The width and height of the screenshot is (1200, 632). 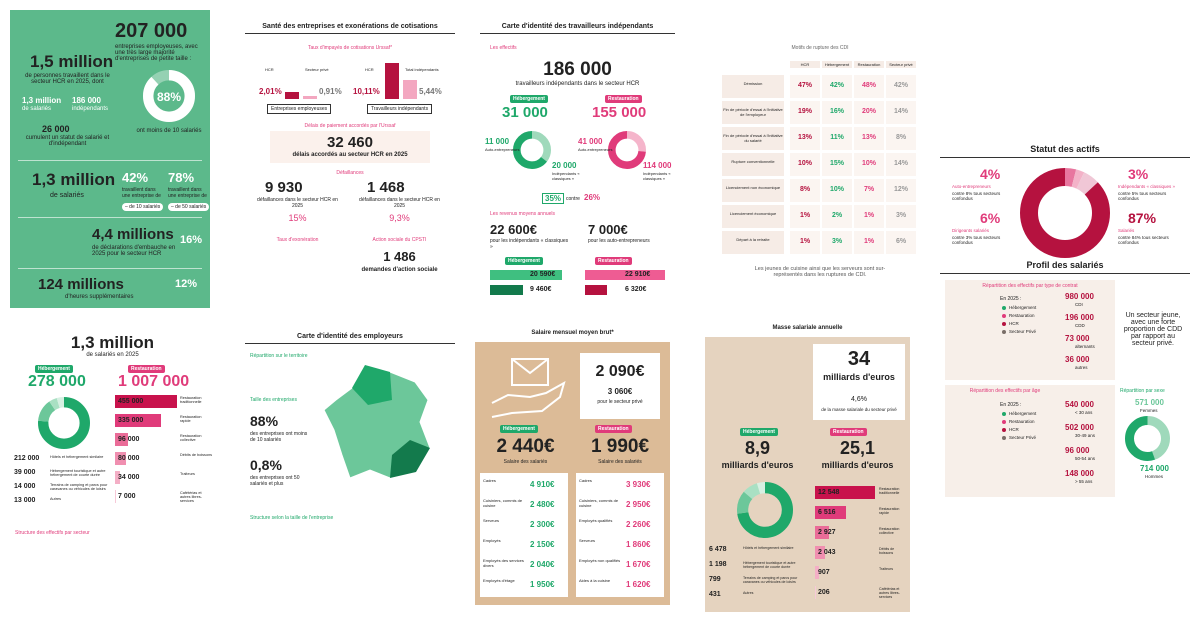 What do you see at coordinates (1079, 317) in the screenshot?
I see `text: 196 000` at bounding box center [1079, 317].